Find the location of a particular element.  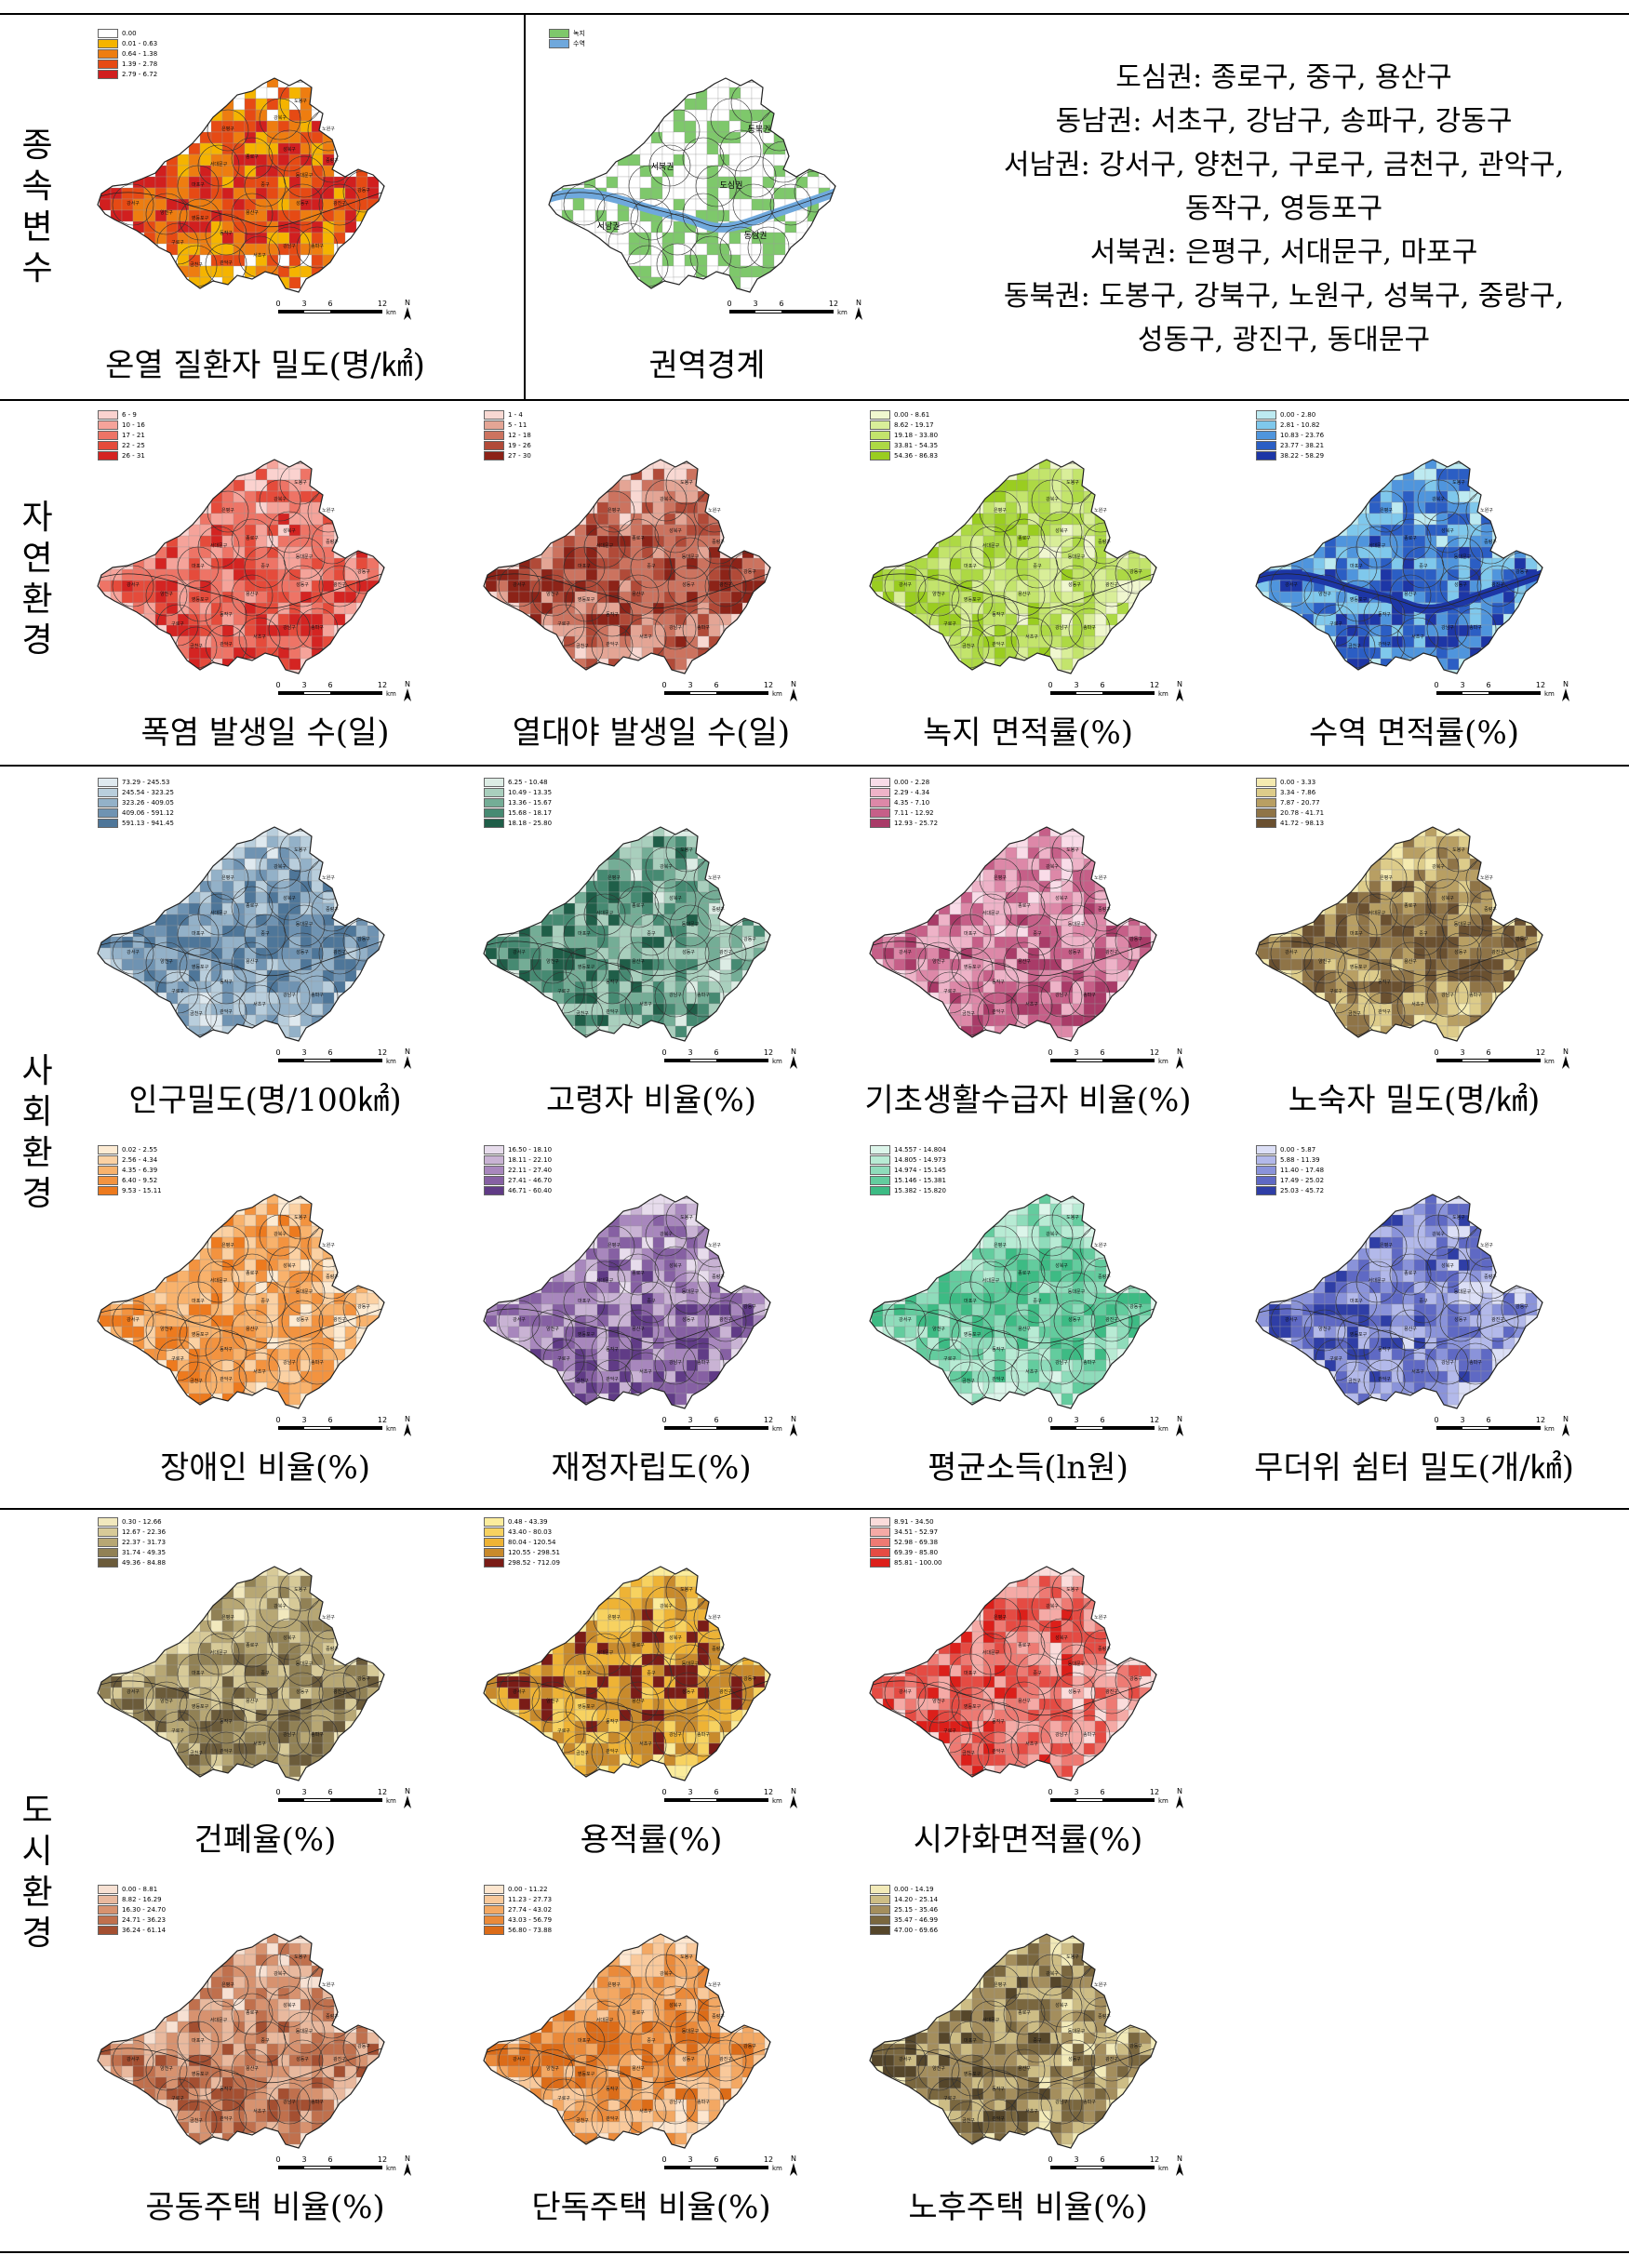

north-arrow-label: N is located at coordinates (1179, 1419).